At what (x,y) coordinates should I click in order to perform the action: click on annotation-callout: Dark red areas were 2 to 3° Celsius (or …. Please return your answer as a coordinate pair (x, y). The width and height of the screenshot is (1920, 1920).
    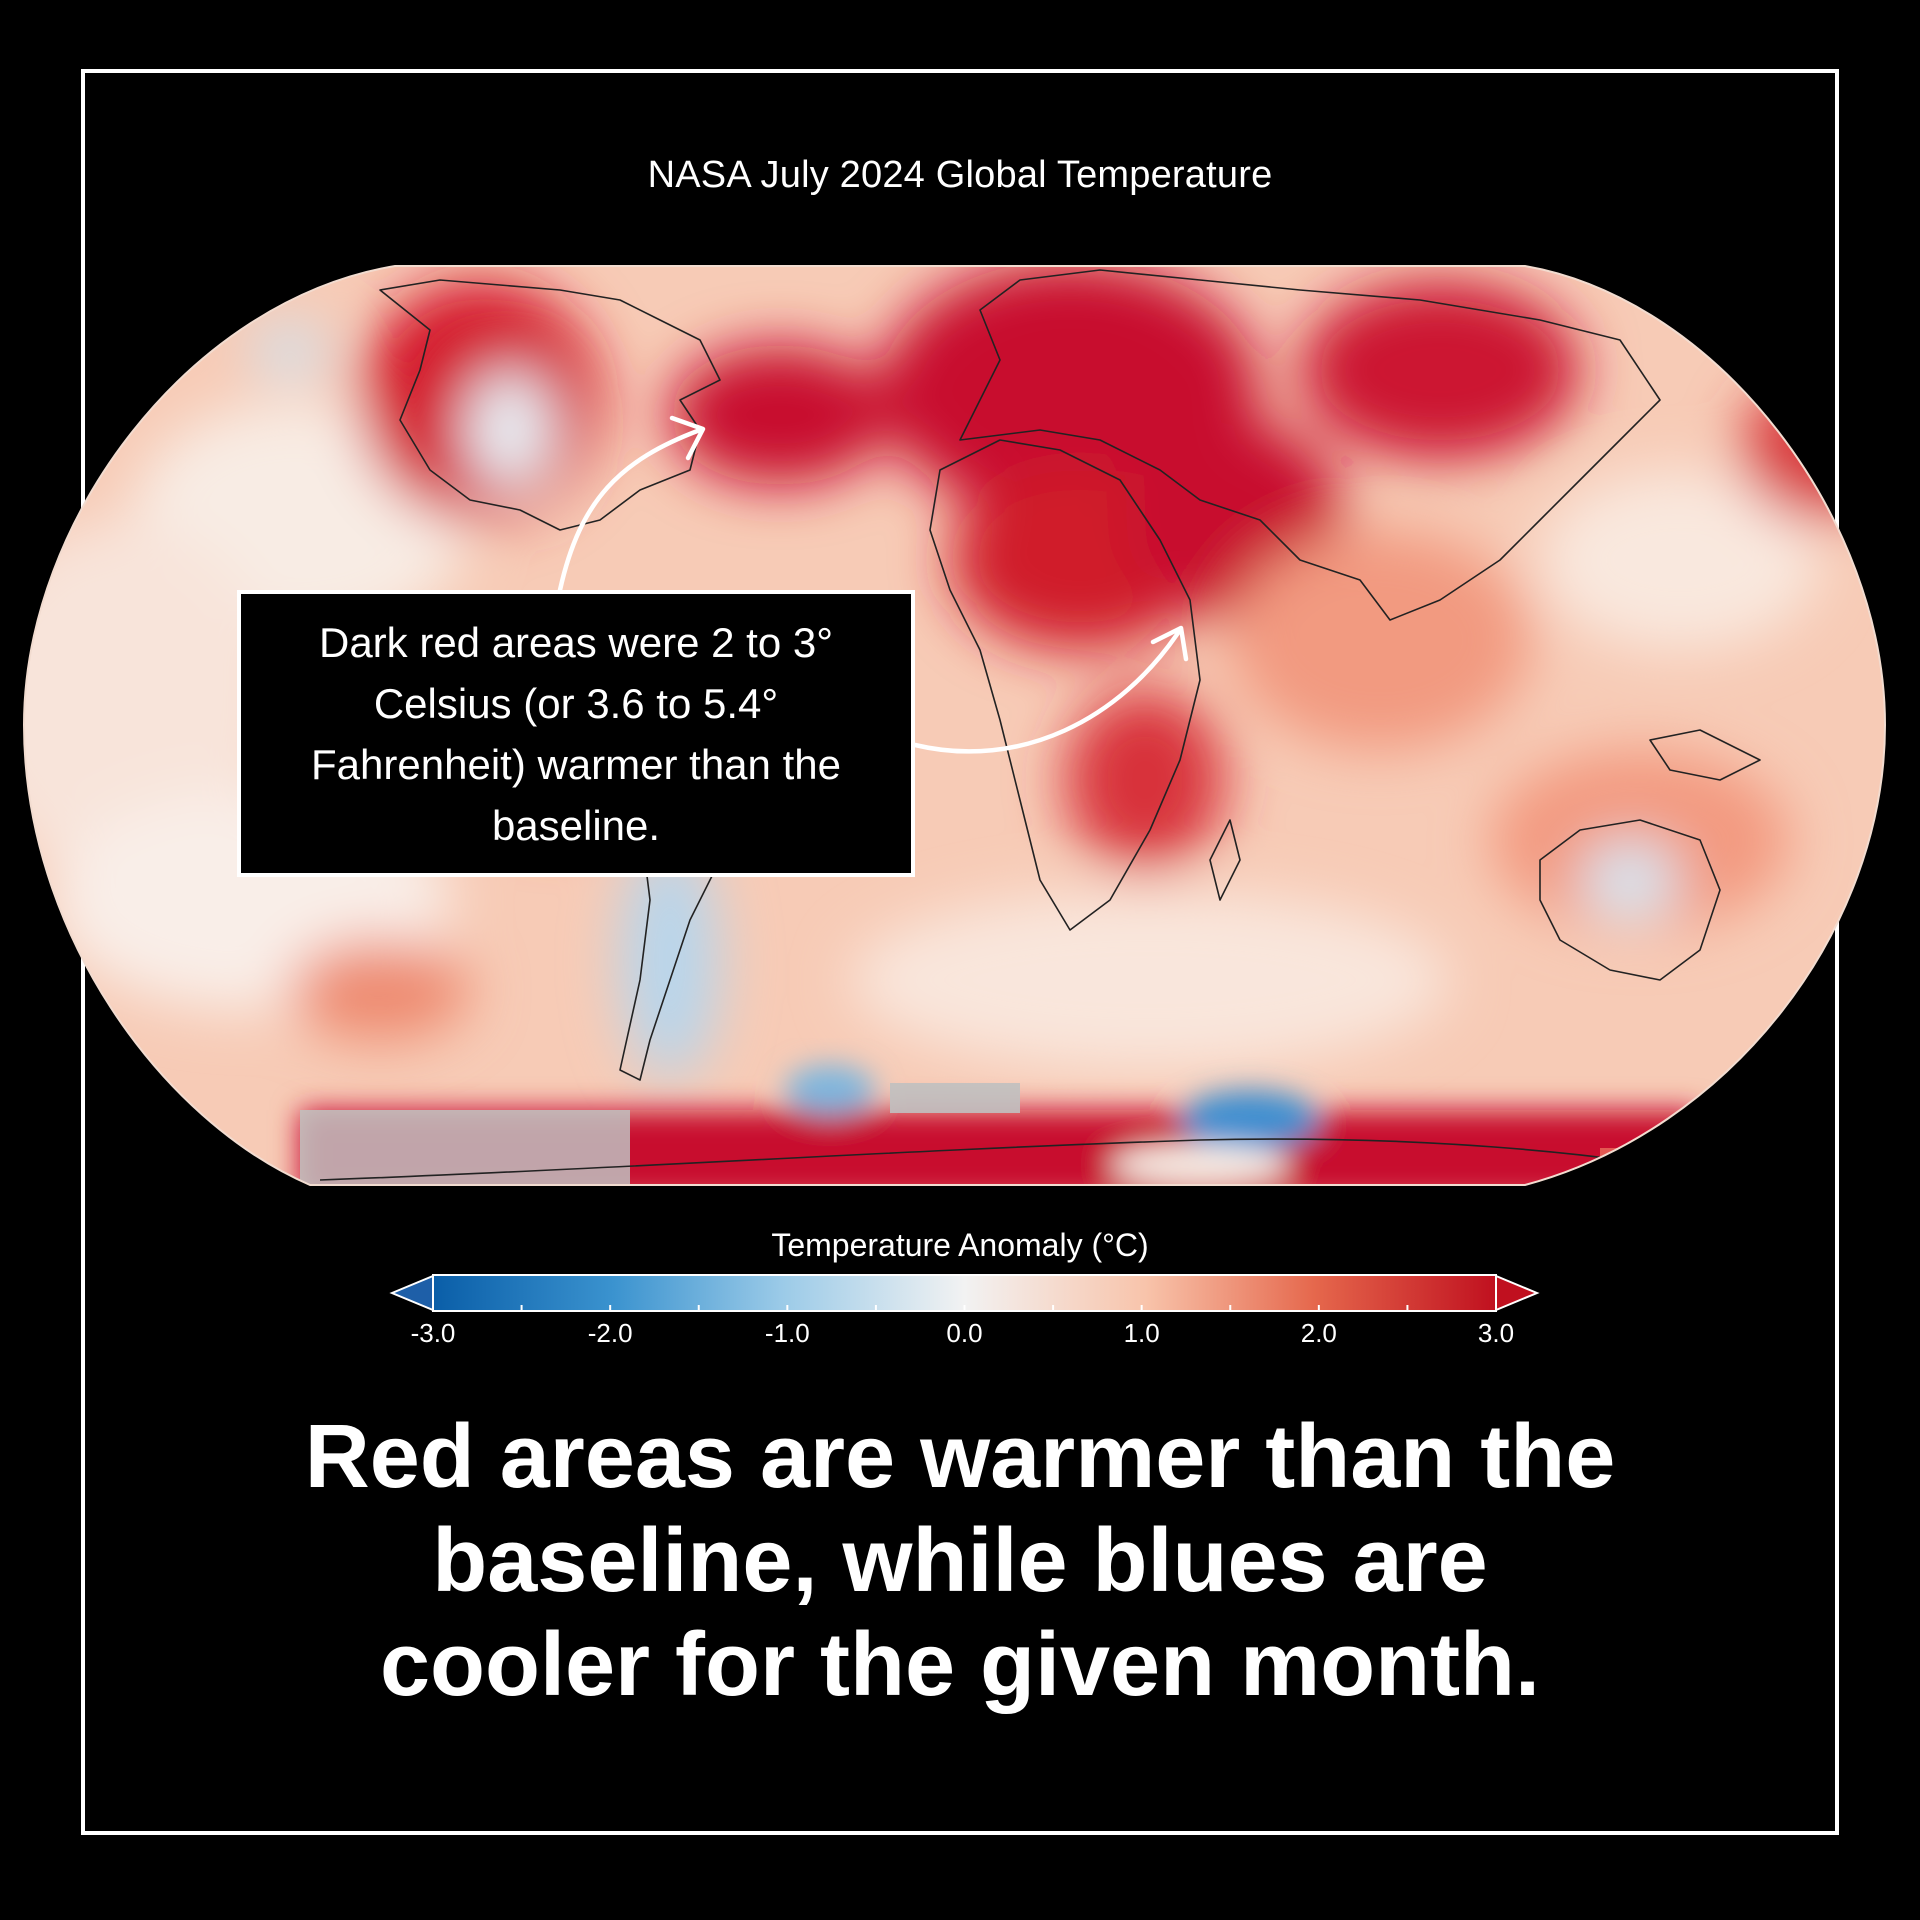
    Looking at the image, I should click on (576, 733).